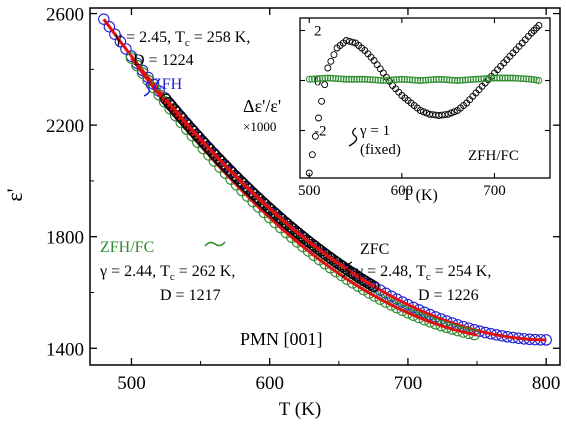 The image size is (567, 430). Describe the element at coordinates (546, 383) in the screenshot. I see `main-x-tick-label: 800` at that location.